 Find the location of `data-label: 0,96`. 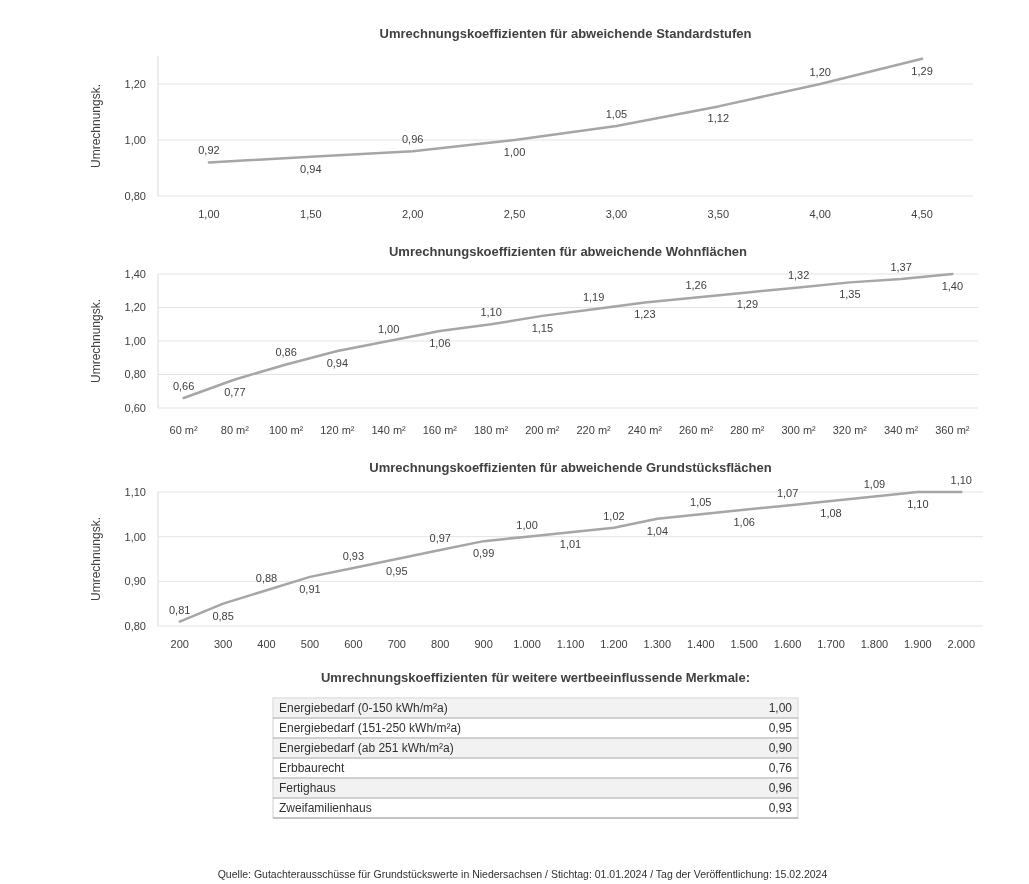

data-label: 0,96 is located at coordinates (412, 139).